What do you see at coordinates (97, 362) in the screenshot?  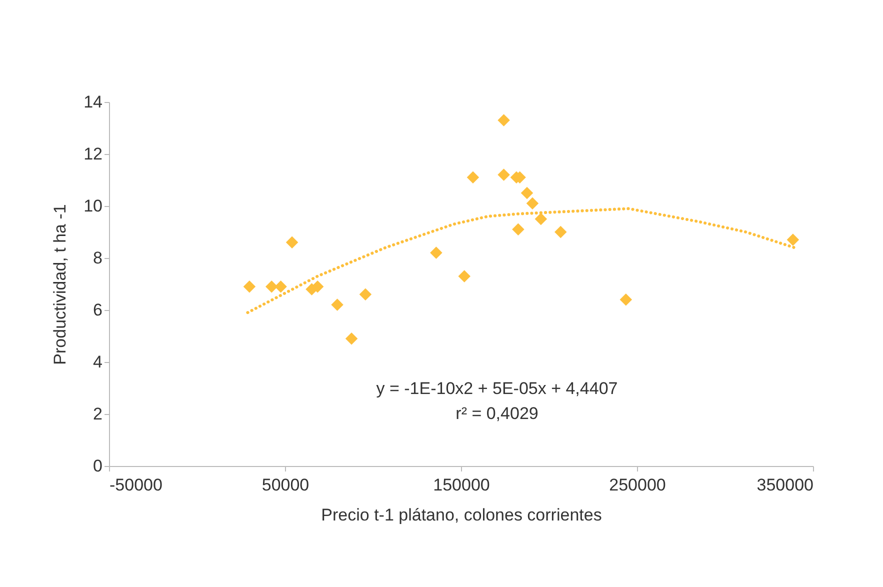 I see `y-tick-label: 4` at bounding box center [97, 362].